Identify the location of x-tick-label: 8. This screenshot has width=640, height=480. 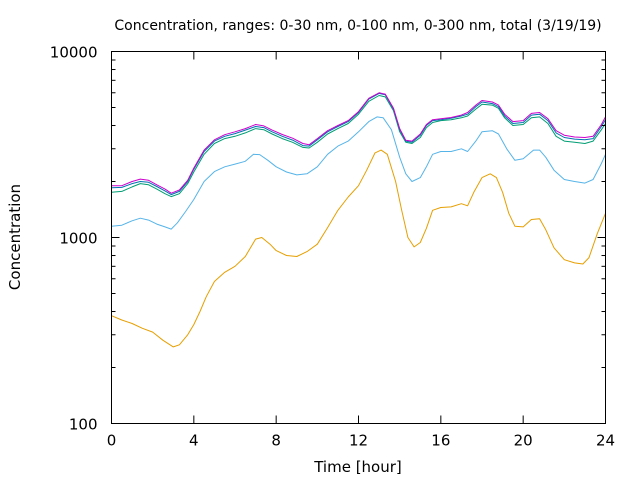
(276, 441).